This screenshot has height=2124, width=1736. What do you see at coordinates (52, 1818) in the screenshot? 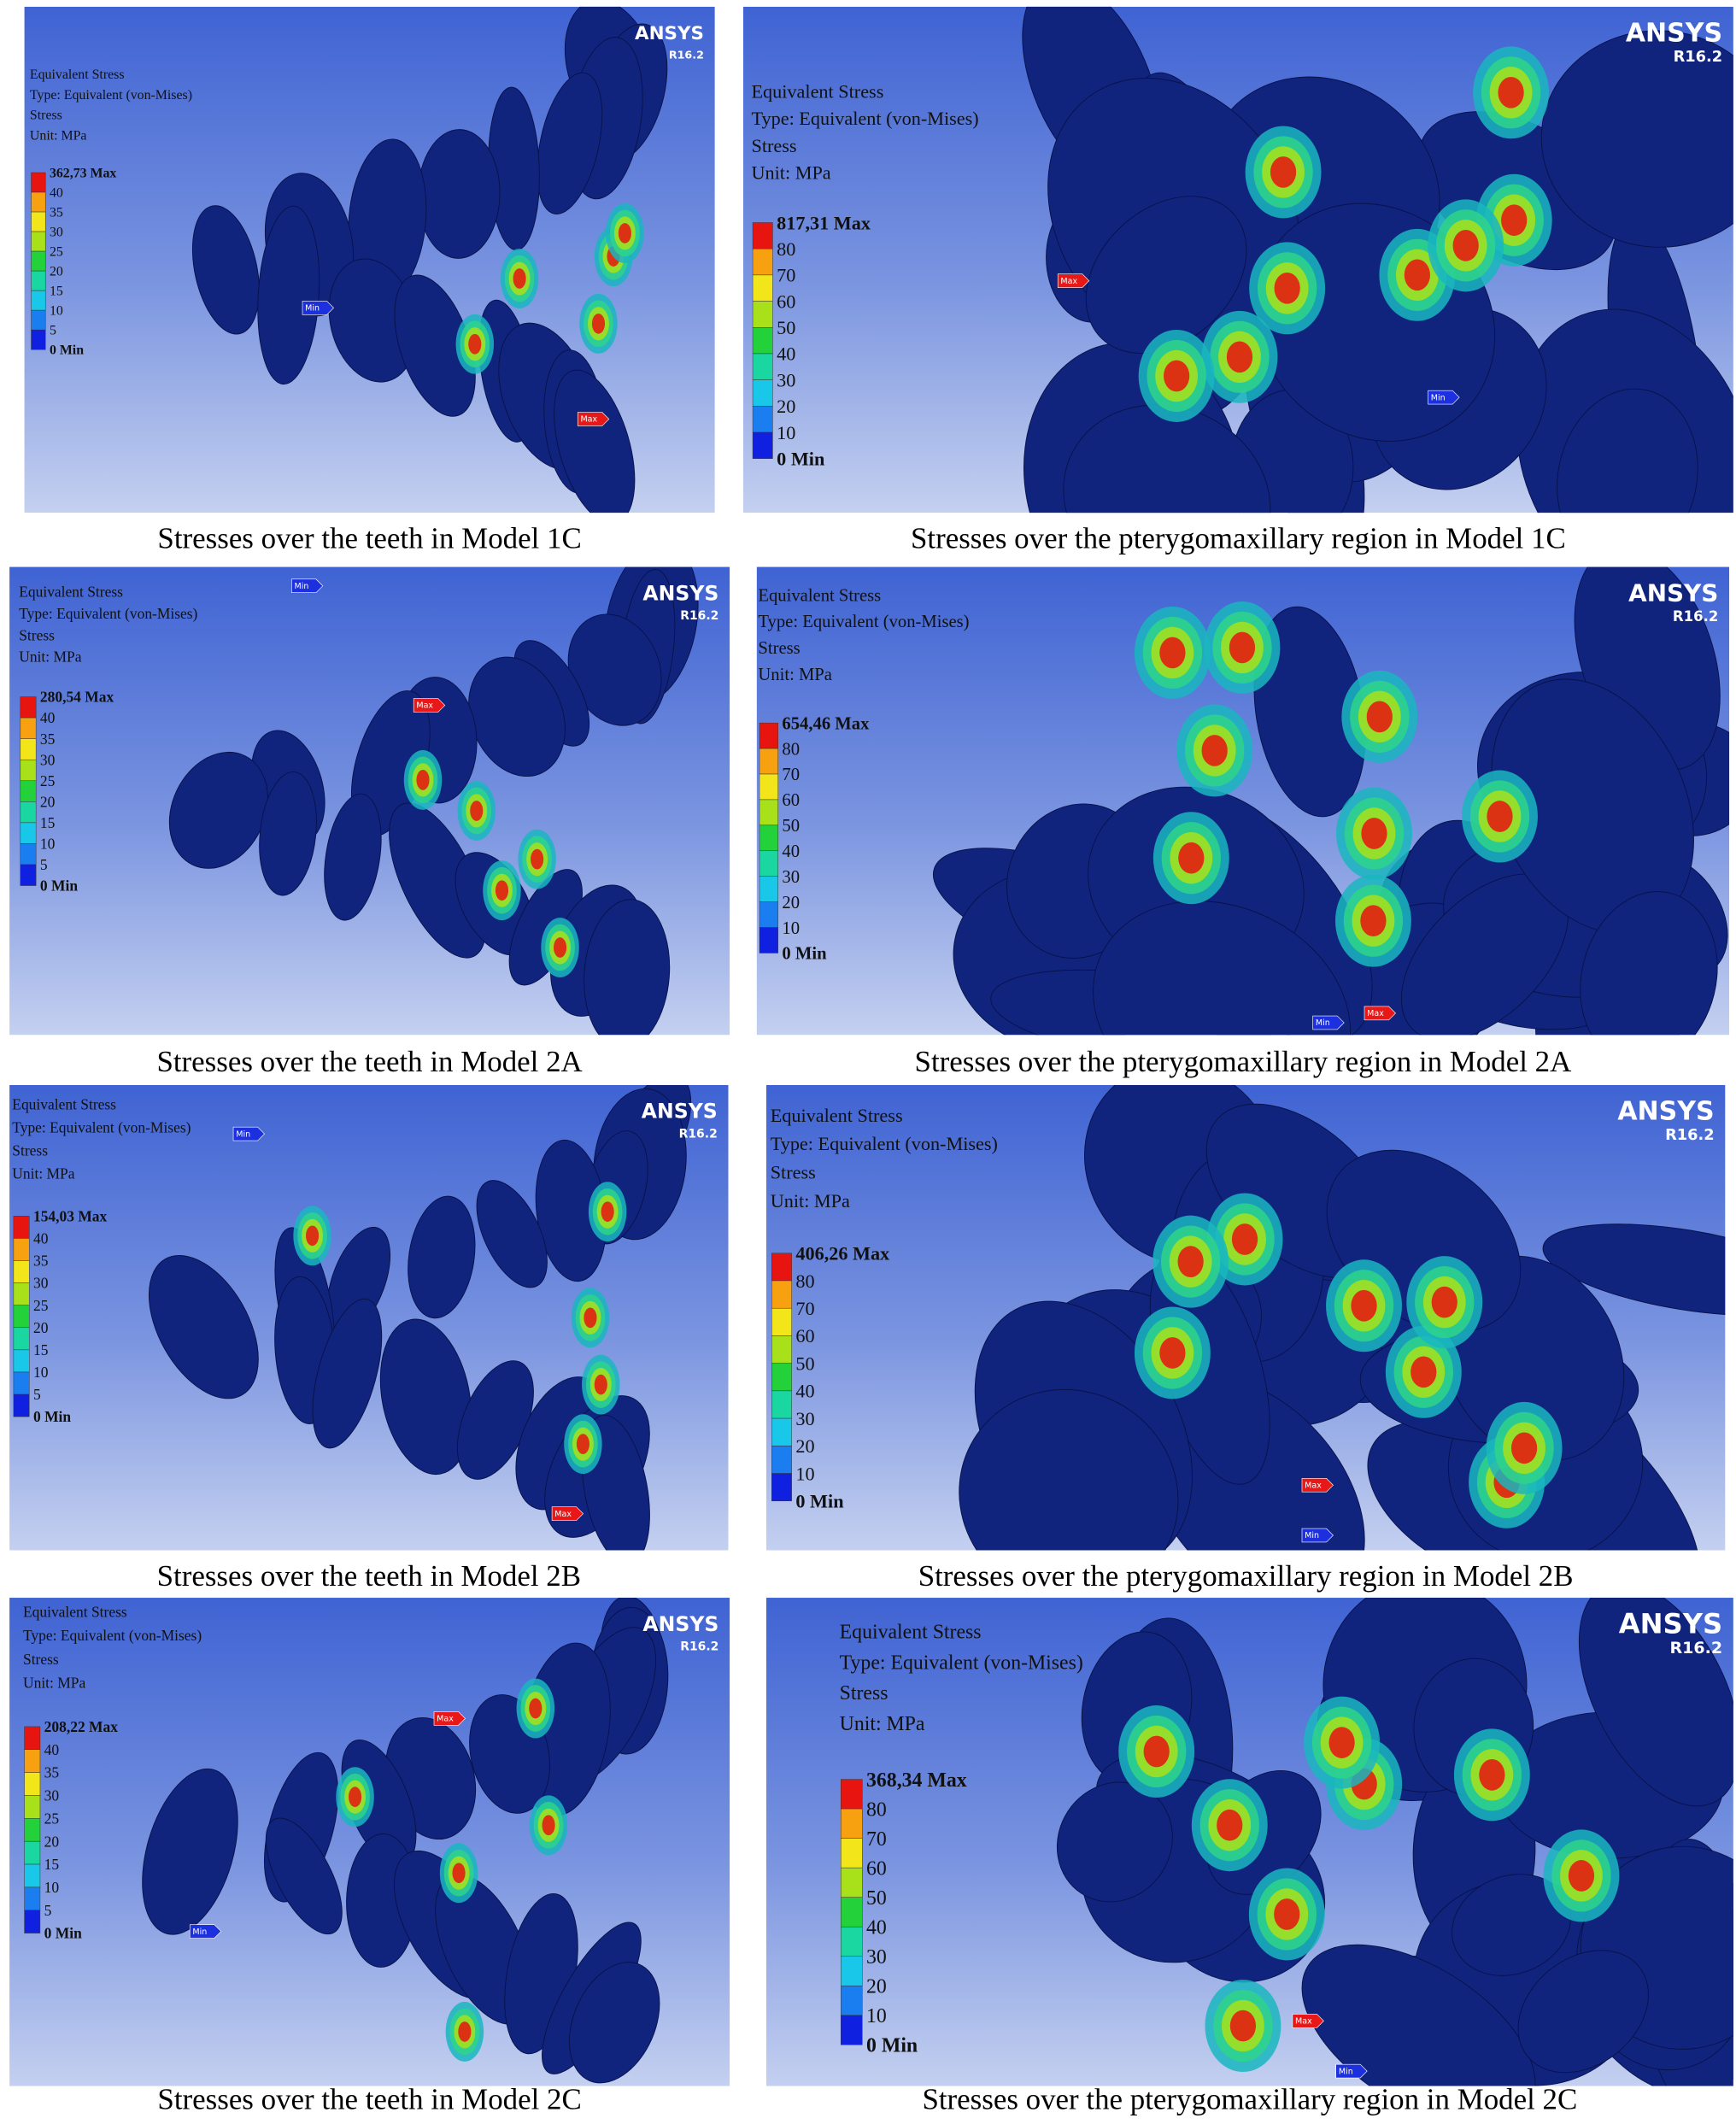
I see `legend-level: 25` at bounding box center [52, 1818].